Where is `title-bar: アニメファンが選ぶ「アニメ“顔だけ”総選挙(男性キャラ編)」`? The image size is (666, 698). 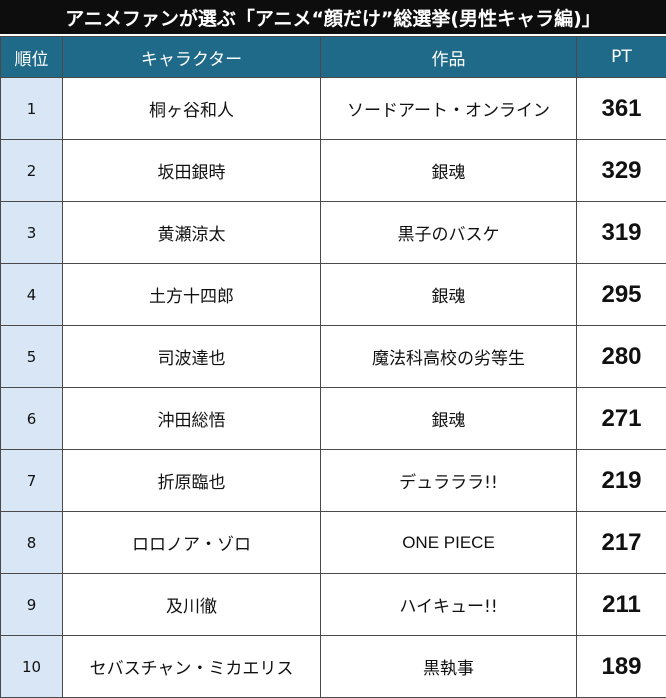 title-bar: アニメファンが選ぶ「アニメ“顔だけ”総選挙(男性キャラ編)」 is located at coordinates (333, 18).